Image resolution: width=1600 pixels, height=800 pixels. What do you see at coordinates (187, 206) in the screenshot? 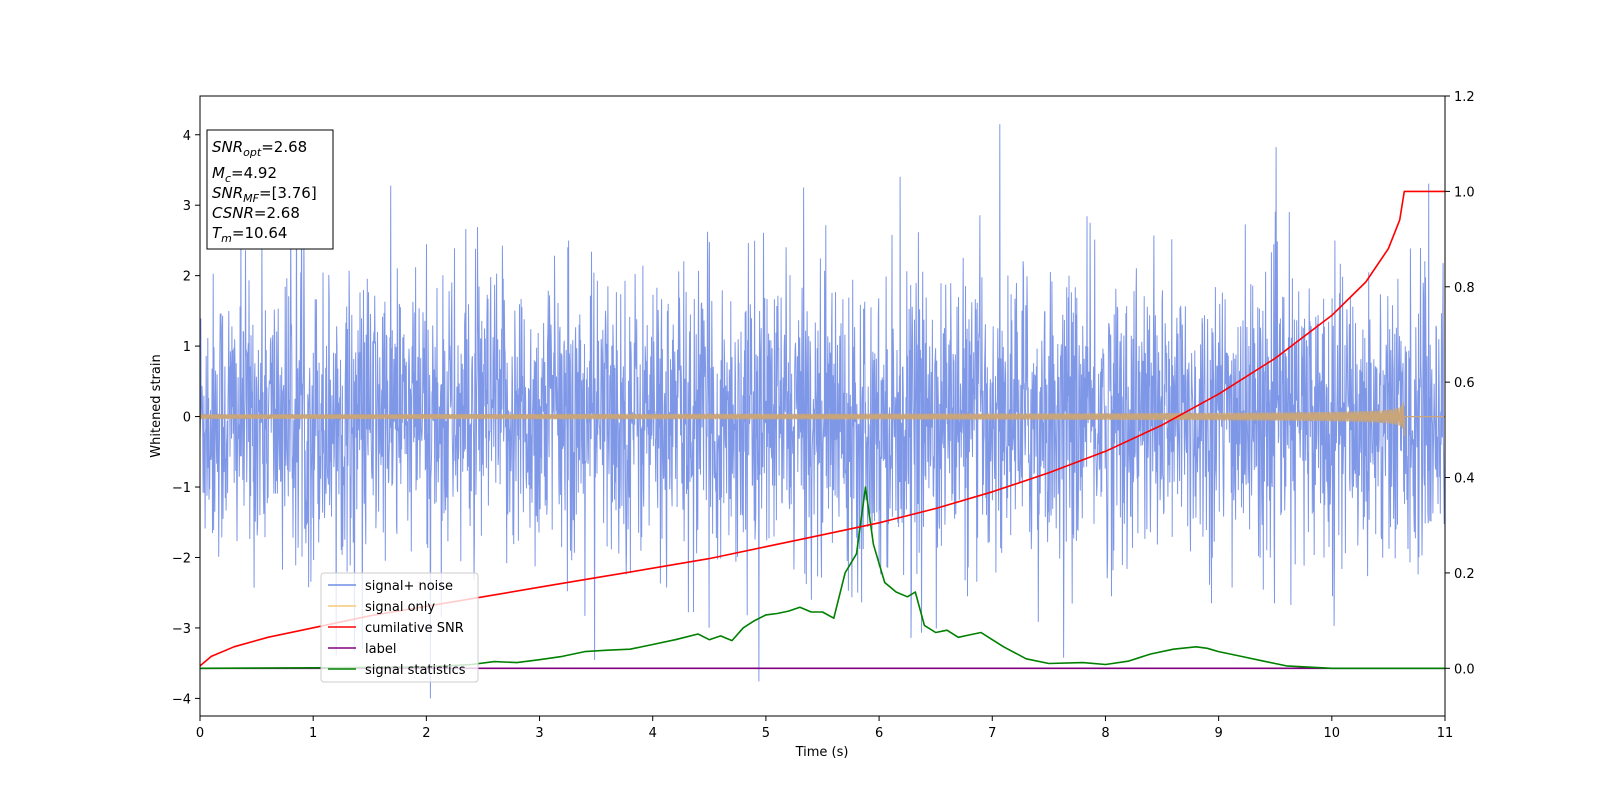
I see `y-left-tick-label: 3` at bounding box center [187, 206].